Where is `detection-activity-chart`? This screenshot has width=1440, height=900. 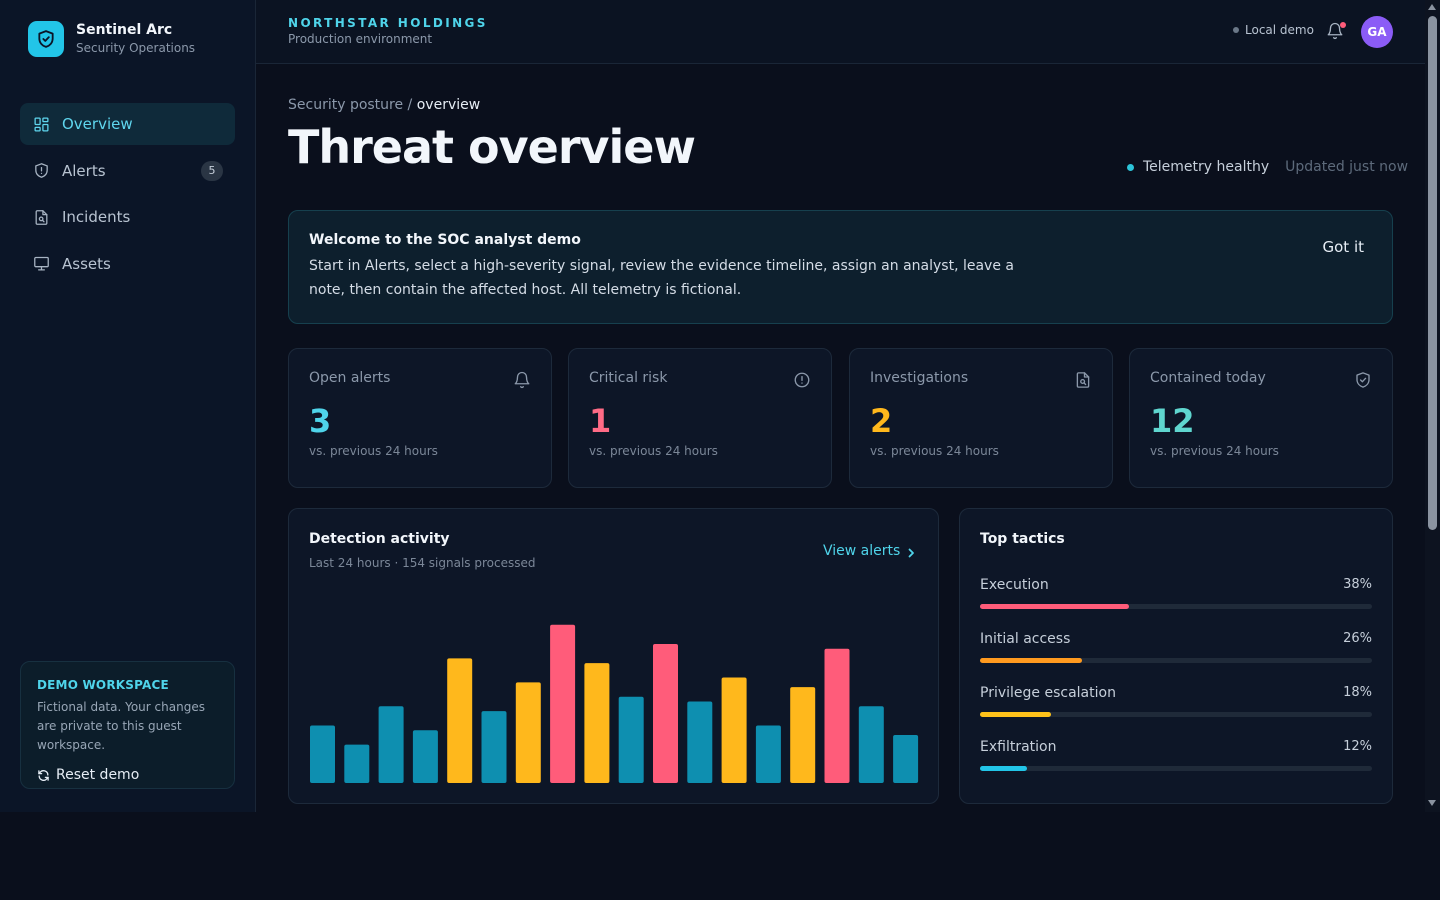
detection-activity-chart is located at coordinates (614, 704).